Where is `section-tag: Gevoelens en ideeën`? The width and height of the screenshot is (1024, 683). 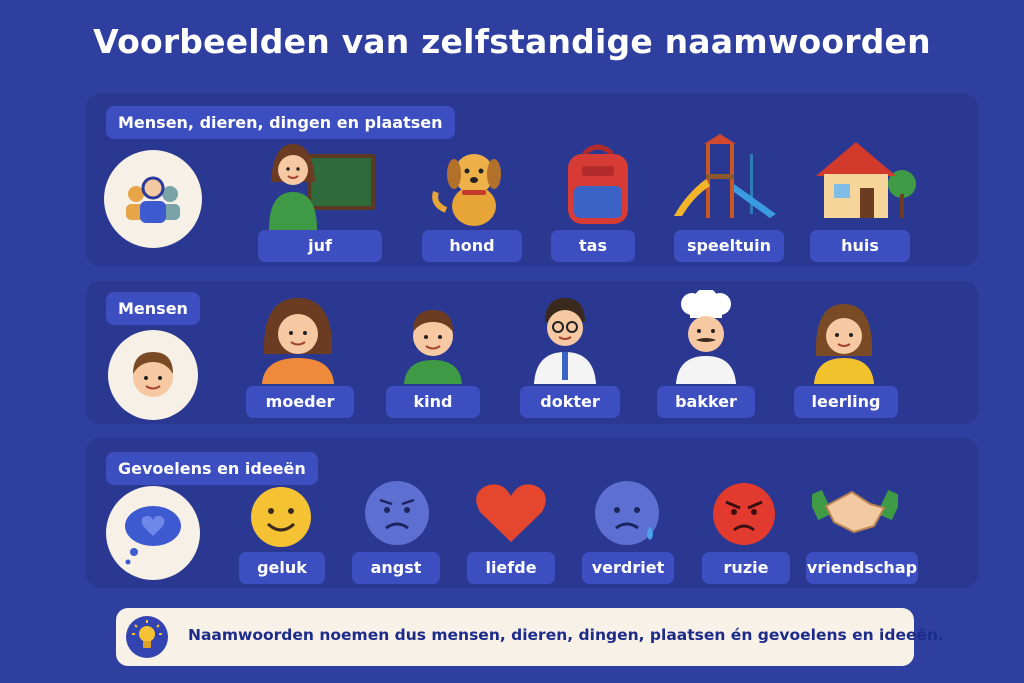 section-tag: Gevoelens en ideeën is located at coordinates (212, 468).